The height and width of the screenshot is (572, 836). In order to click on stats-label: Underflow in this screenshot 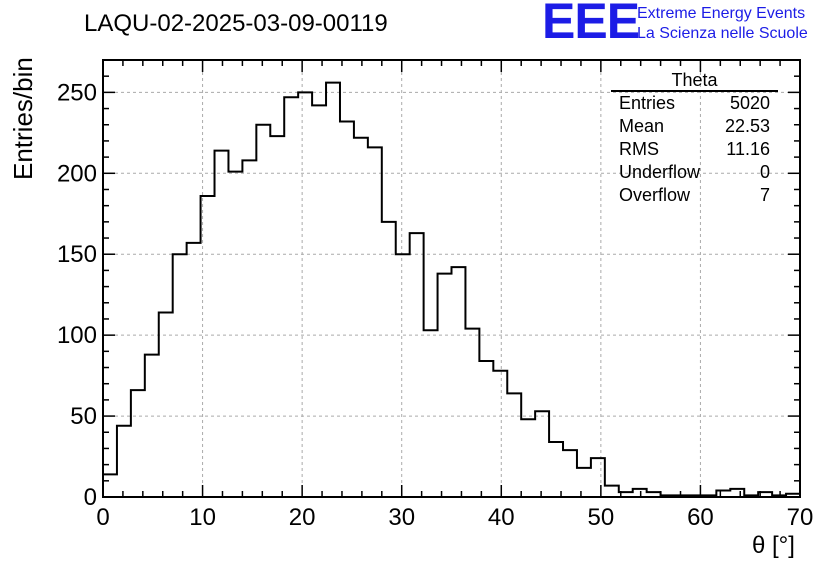, I will do `click(660, 172)`.